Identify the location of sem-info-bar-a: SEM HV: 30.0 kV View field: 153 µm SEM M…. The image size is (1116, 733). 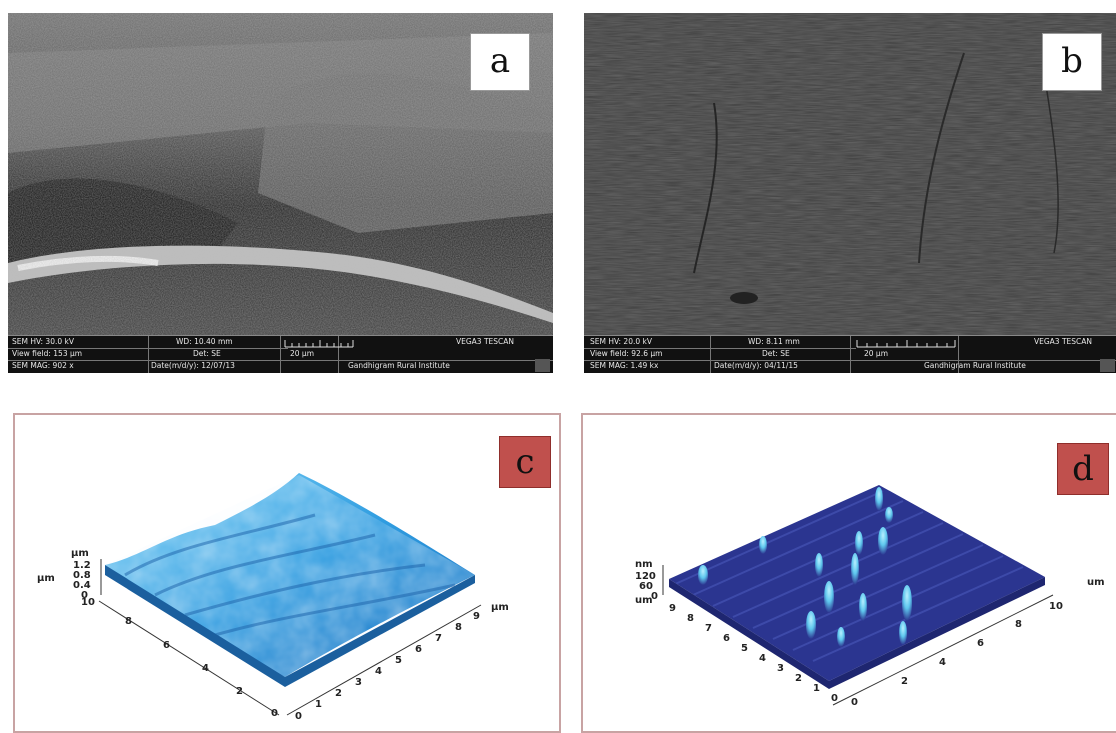
(280, 354).